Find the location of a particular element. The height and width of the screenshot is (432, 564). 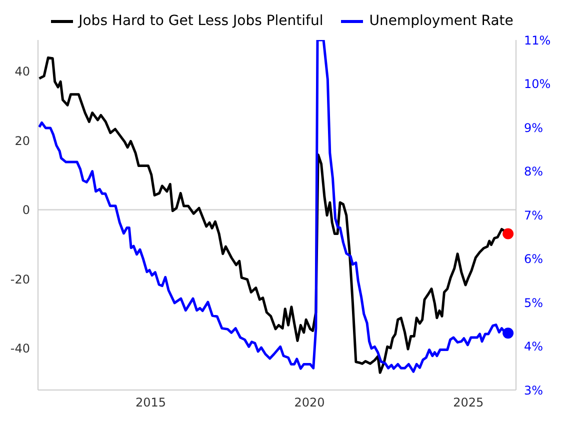

x-tick-label: 2015 is located at coordinates (150, 403).